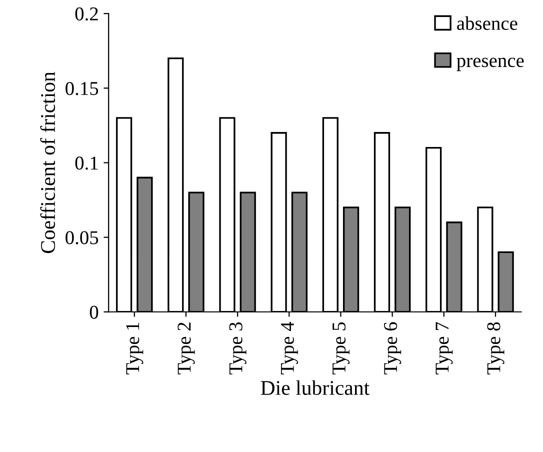 The width and height of the screenshot is (543, 452). What do you see at coordinates (82, 237) in the screenshot?
I see `y-tick-label: 0.05` at bounding box center [82, 237].